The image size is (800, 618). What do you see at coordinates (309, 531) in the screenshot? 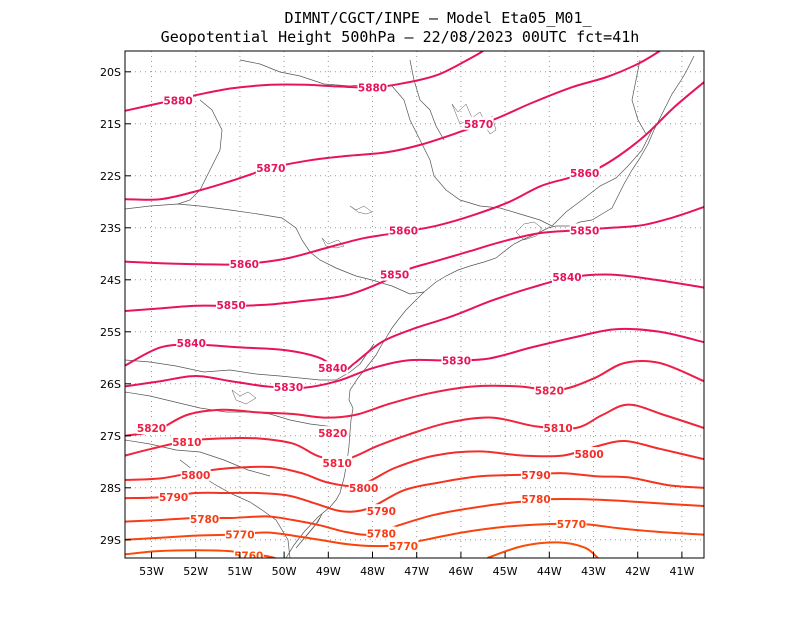
I see `lagoon-patos` at bounding box center [309, 531].